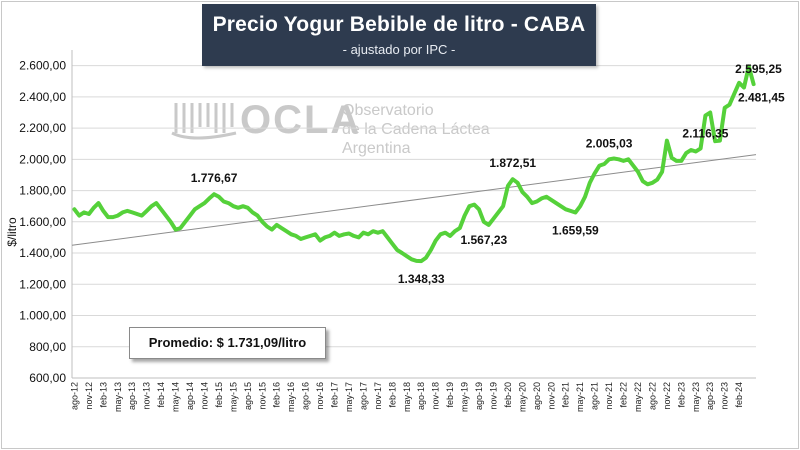 The height and width of the screenshot is (450, 800). I want to click on x-tick-label: may-21, so click(580, 397).